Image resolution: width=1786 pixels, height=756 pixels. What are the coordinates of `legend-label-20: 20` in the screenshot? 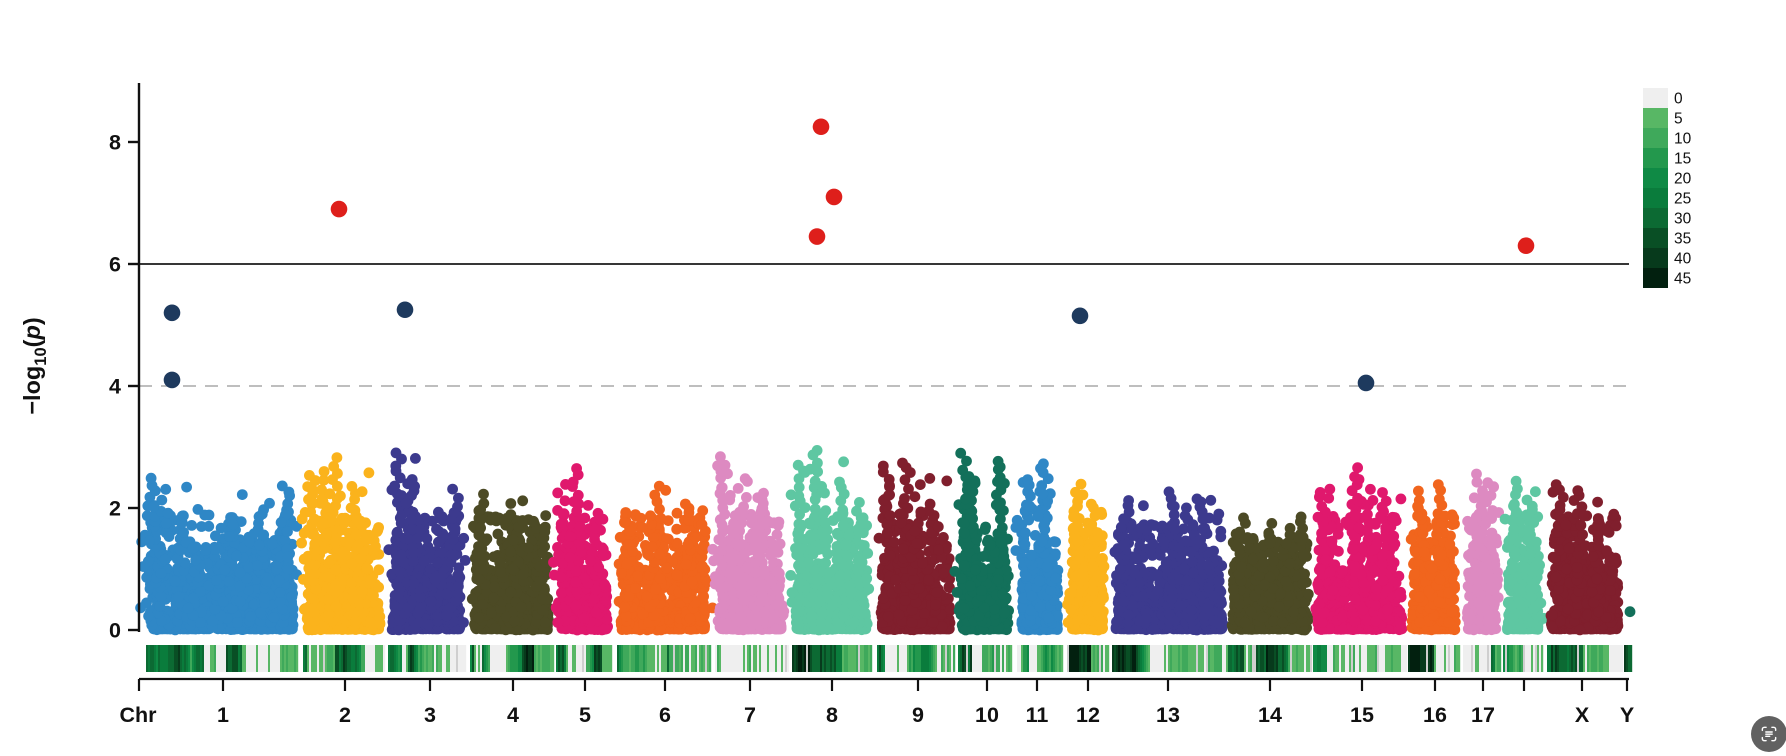 It's located at (1683, 179).